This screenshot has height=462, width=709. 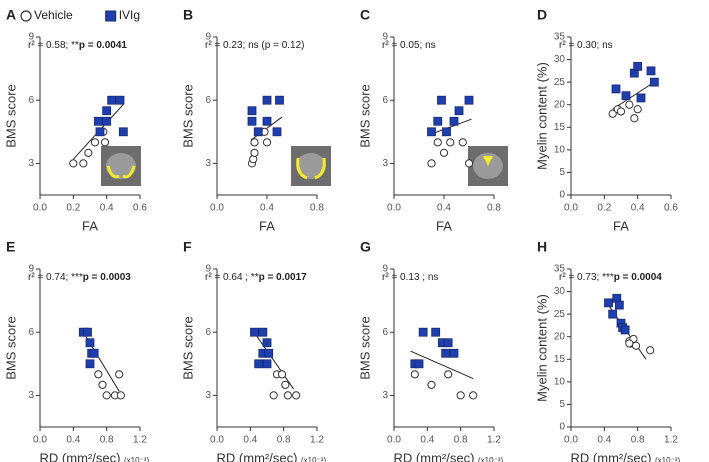 What do you see at coordinates (560, 104) in the screenshot?
I see `y-tick-label: 20` at bounding box center [560, 104].